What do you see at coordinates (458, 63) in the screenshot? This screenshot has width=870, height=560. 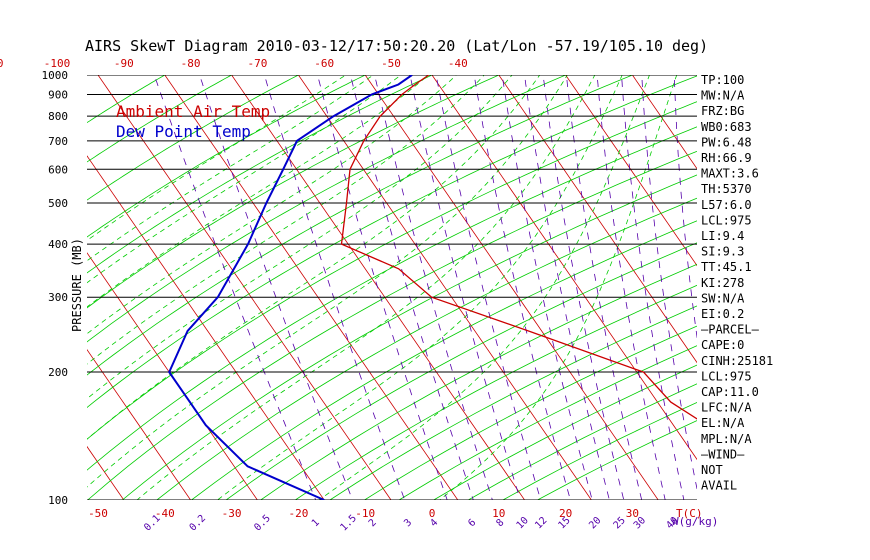 I see `top-temp-tick-label: -40` at bounding box center [458, 63].